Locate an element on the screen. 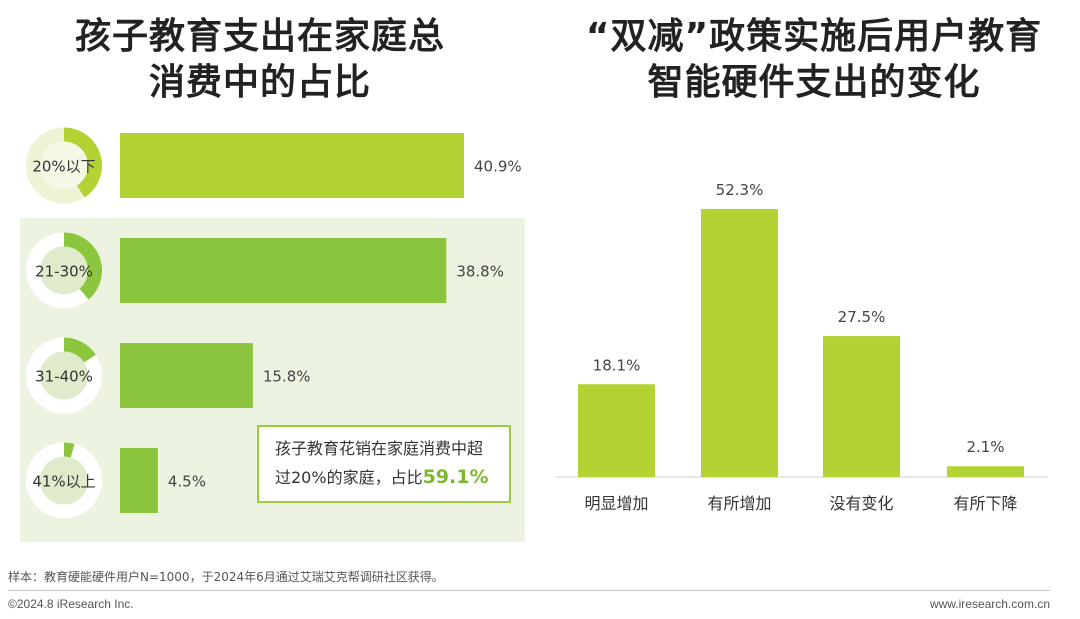  right-title-line-2: 智能硬件支出的变化 is located at coordinates (814, 82).